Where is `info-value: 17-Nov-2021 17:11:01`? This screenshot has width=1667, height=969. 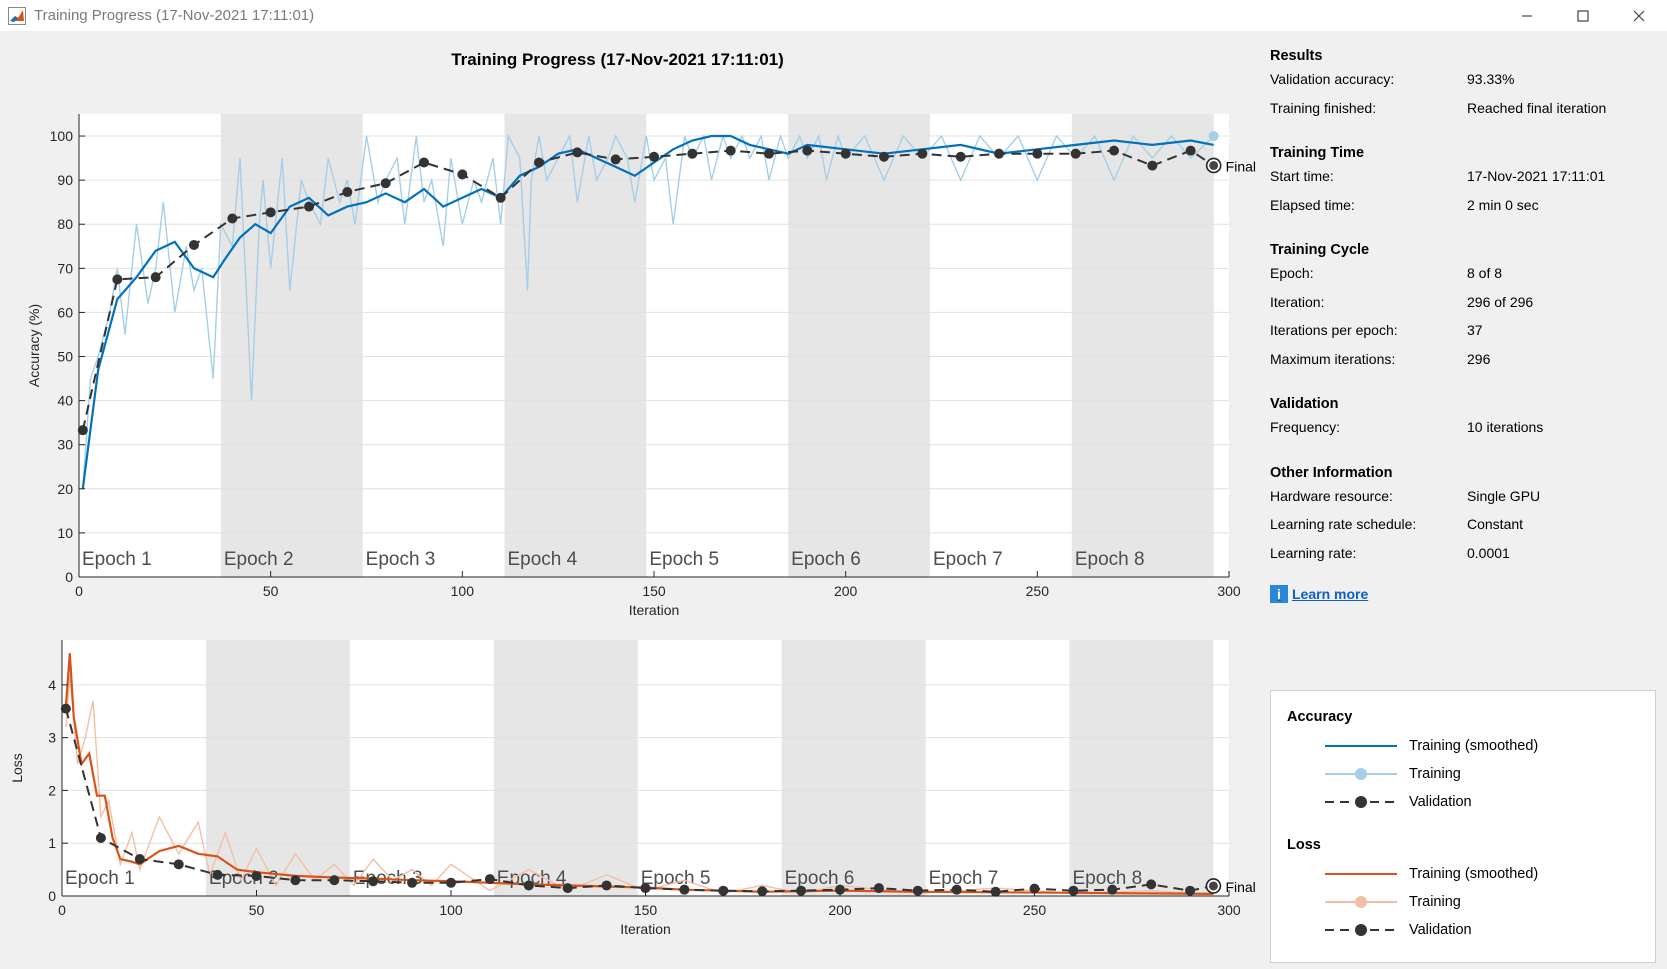 info-value: 17-Nov-2021 17:11:01 is located at coordinates (1536, 176).